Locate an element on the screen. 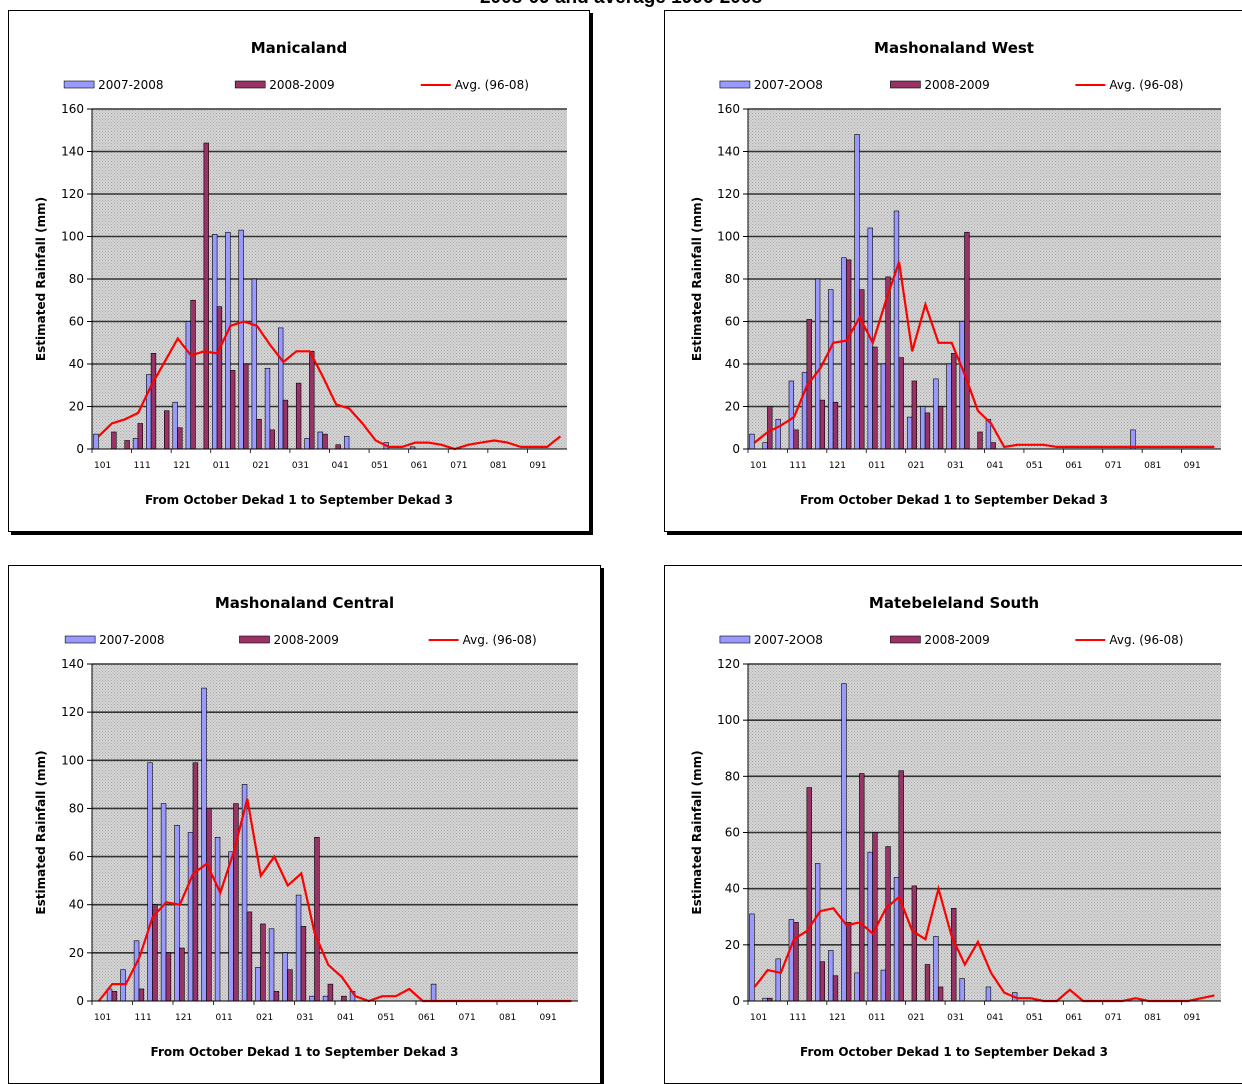  x-tick-label: 091 is located at coordinates (1192, 466).